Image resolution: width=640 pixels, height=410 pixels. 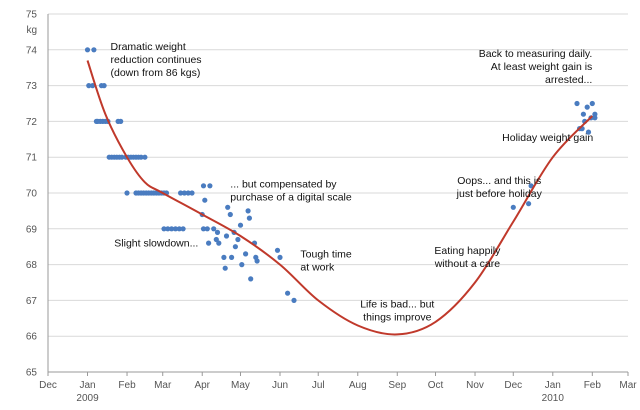 I want to click on x-tick-label: Oct, so click(x=436, y=385).